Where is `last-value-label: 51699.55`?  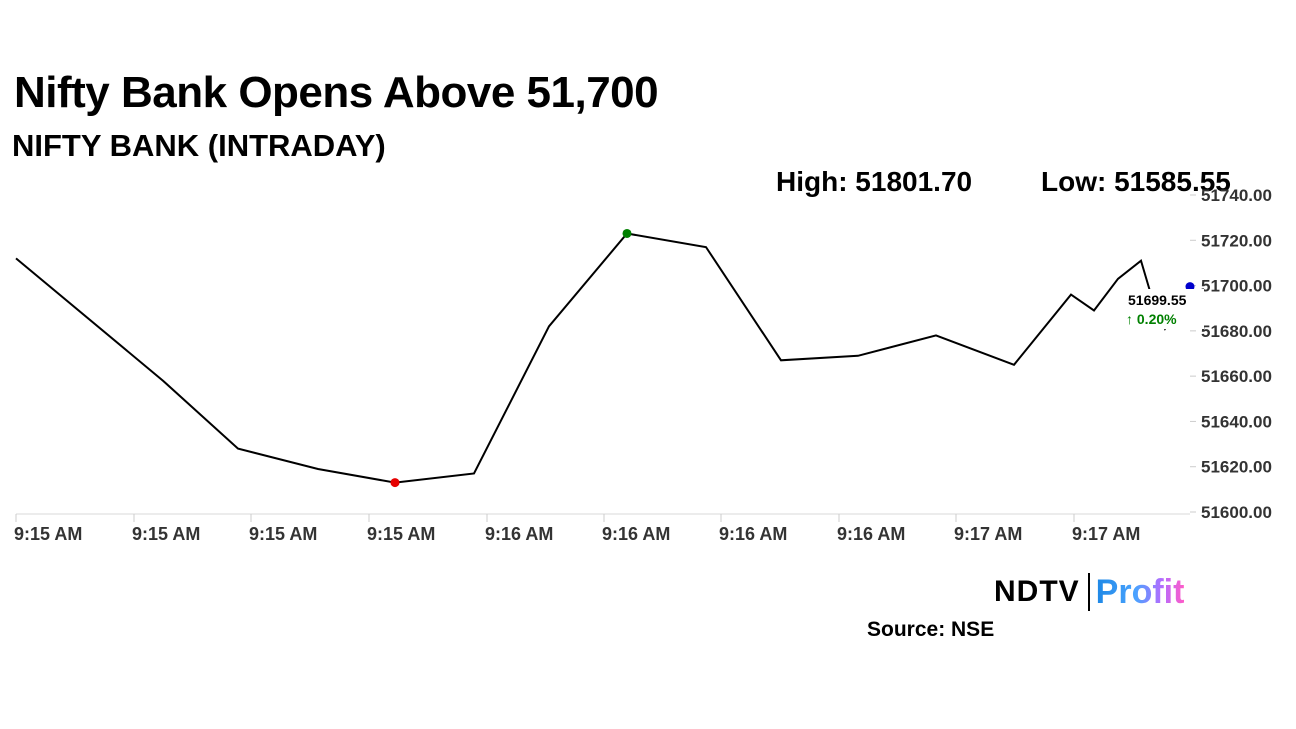
last-value-label: 51699.55 is located at coordinates (1157, 300).